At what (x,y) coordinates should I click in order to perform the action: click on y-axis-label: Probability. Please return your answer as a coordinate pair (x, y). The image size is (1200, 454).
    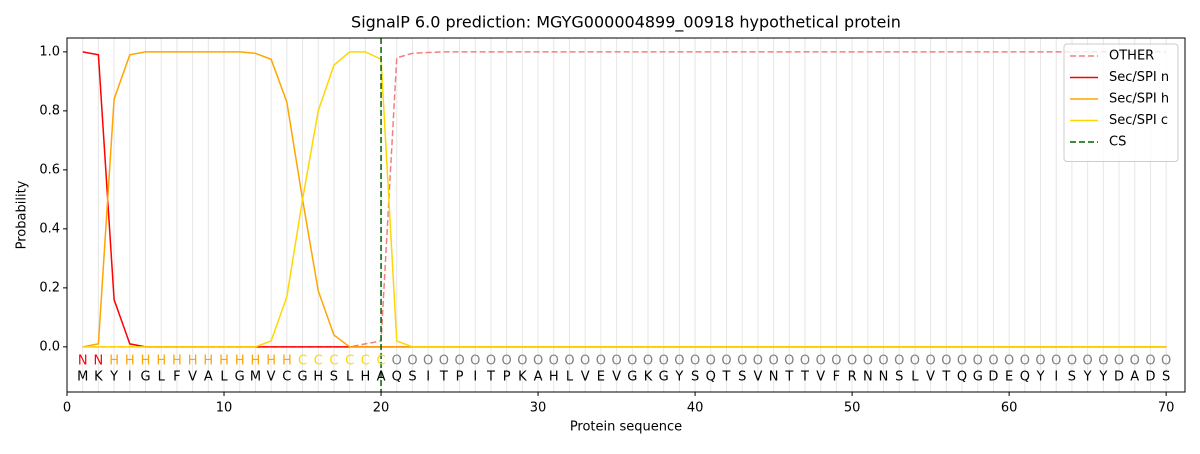
    Looking at the image, I should click on (22, 214).